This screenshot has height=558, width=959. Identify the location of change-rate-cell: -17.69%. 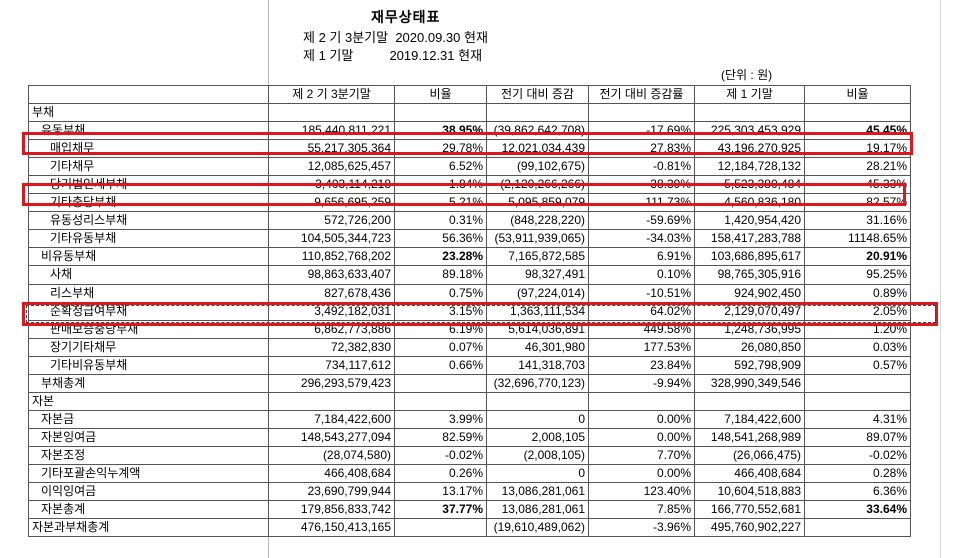
(641, 131).